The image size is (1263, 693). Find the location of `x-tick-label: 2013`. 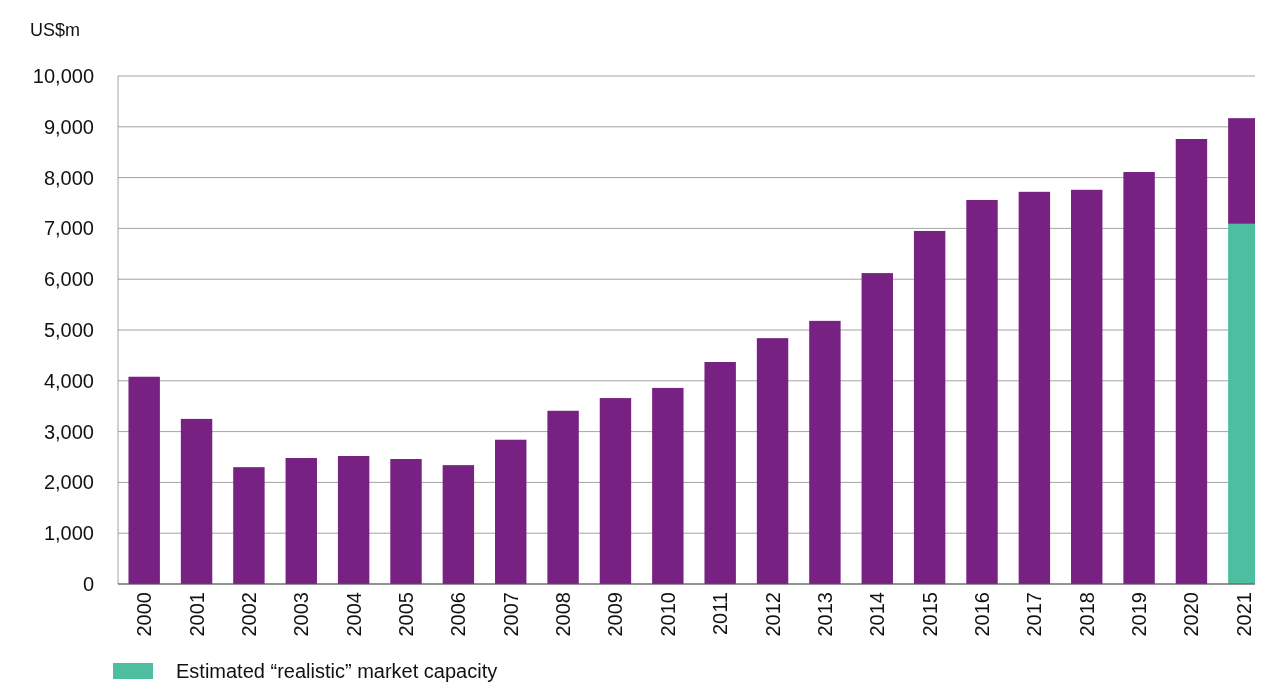

x-tick-label: 2013 is located at coordinates (824, 614).